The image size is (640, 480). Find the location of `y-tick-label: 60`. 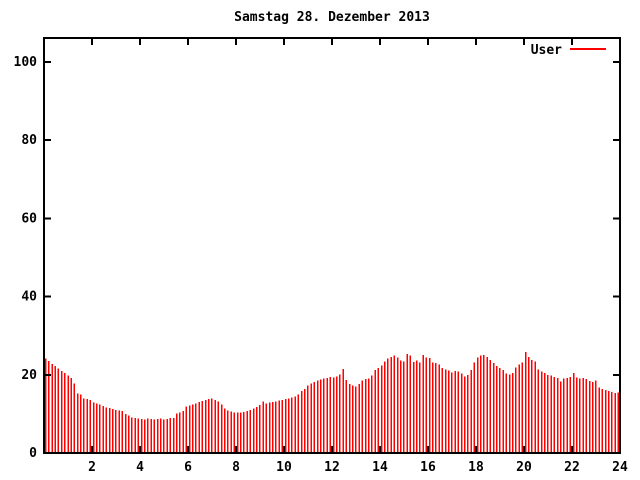

y-tick-label: 60 is located at coordinates (29, 218).